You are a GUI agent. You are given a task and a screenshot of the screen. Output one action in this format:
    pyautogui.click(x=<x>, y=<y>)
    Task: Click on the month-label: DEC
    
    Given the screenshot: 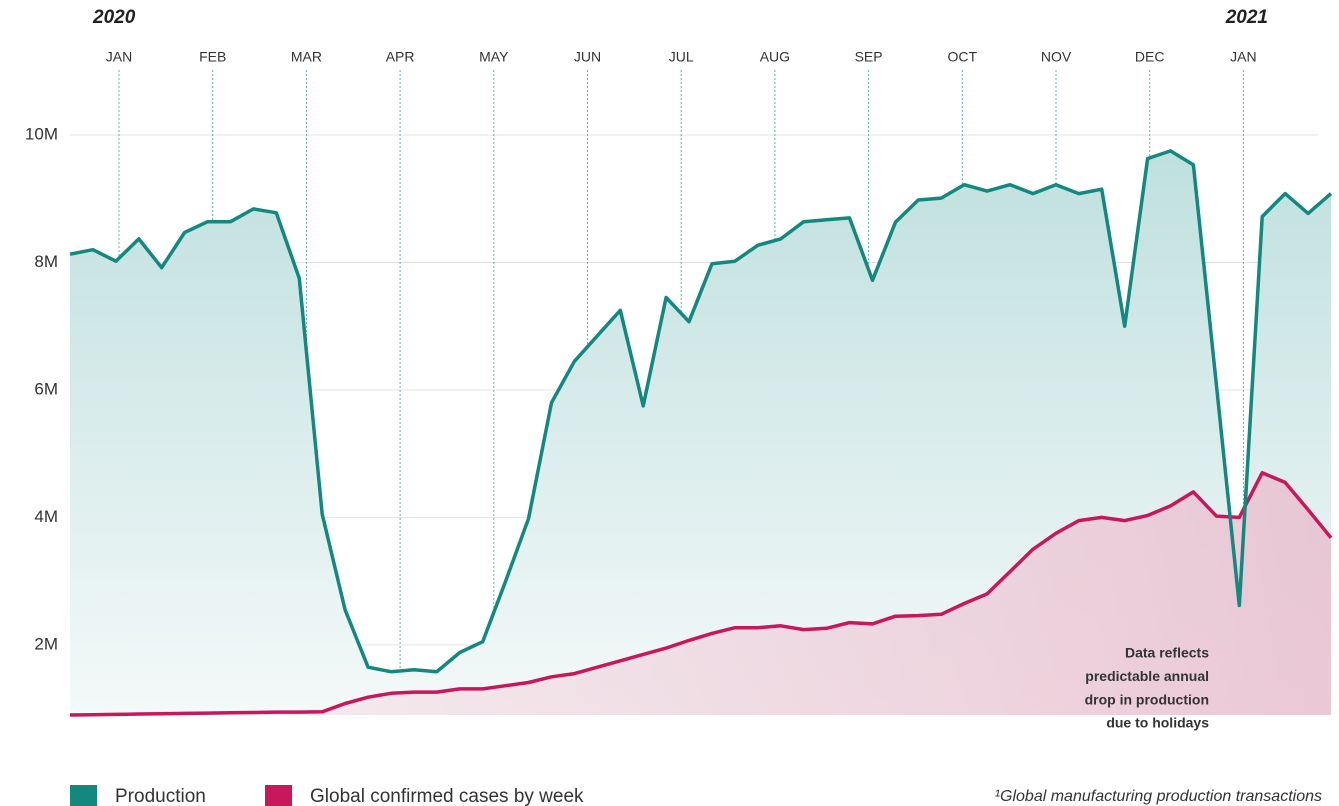 What is the action you would take?
    pyautogui.click(x=1150, y=57)
    